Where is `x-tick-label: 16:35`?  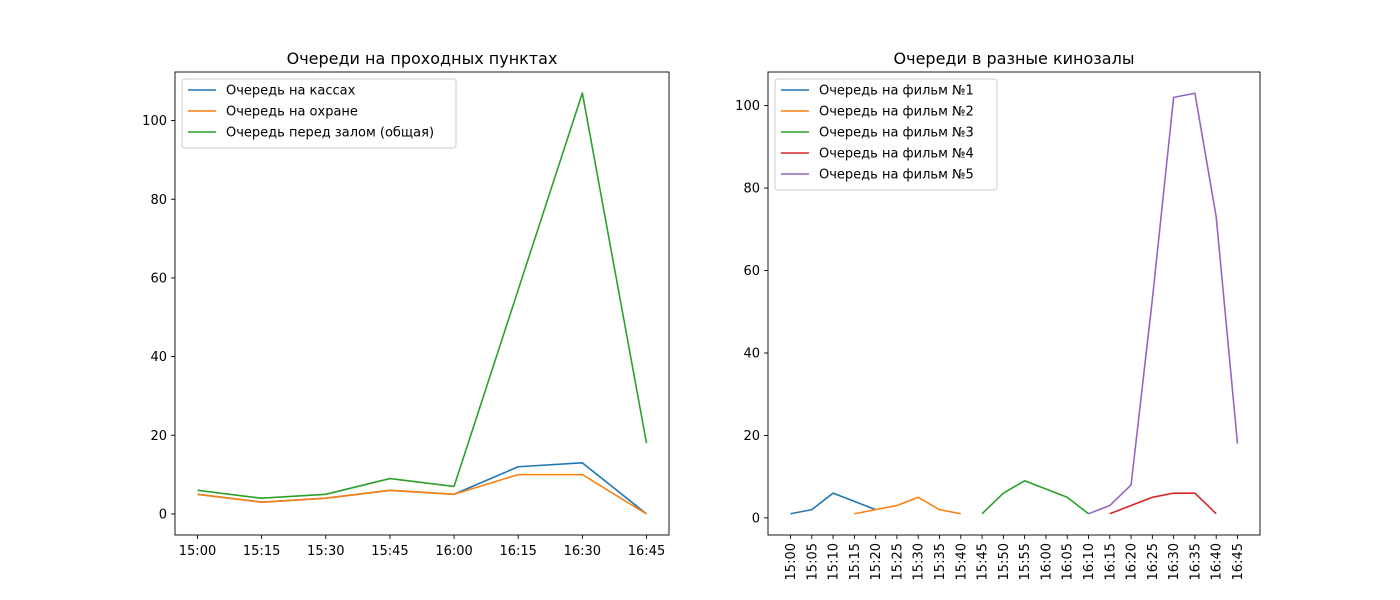
x-tick-label: 16:35 is located at coordinates (1195, 561).